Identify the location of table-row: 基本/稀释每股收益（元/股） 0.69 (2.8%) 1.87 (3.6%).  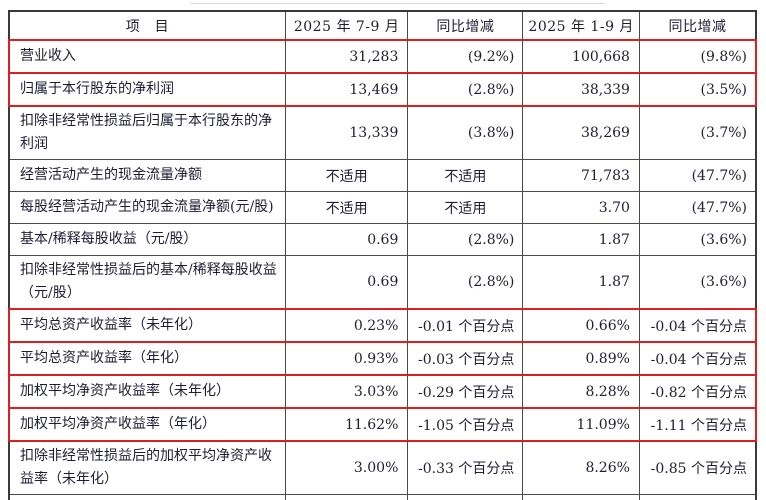
(382, 239).